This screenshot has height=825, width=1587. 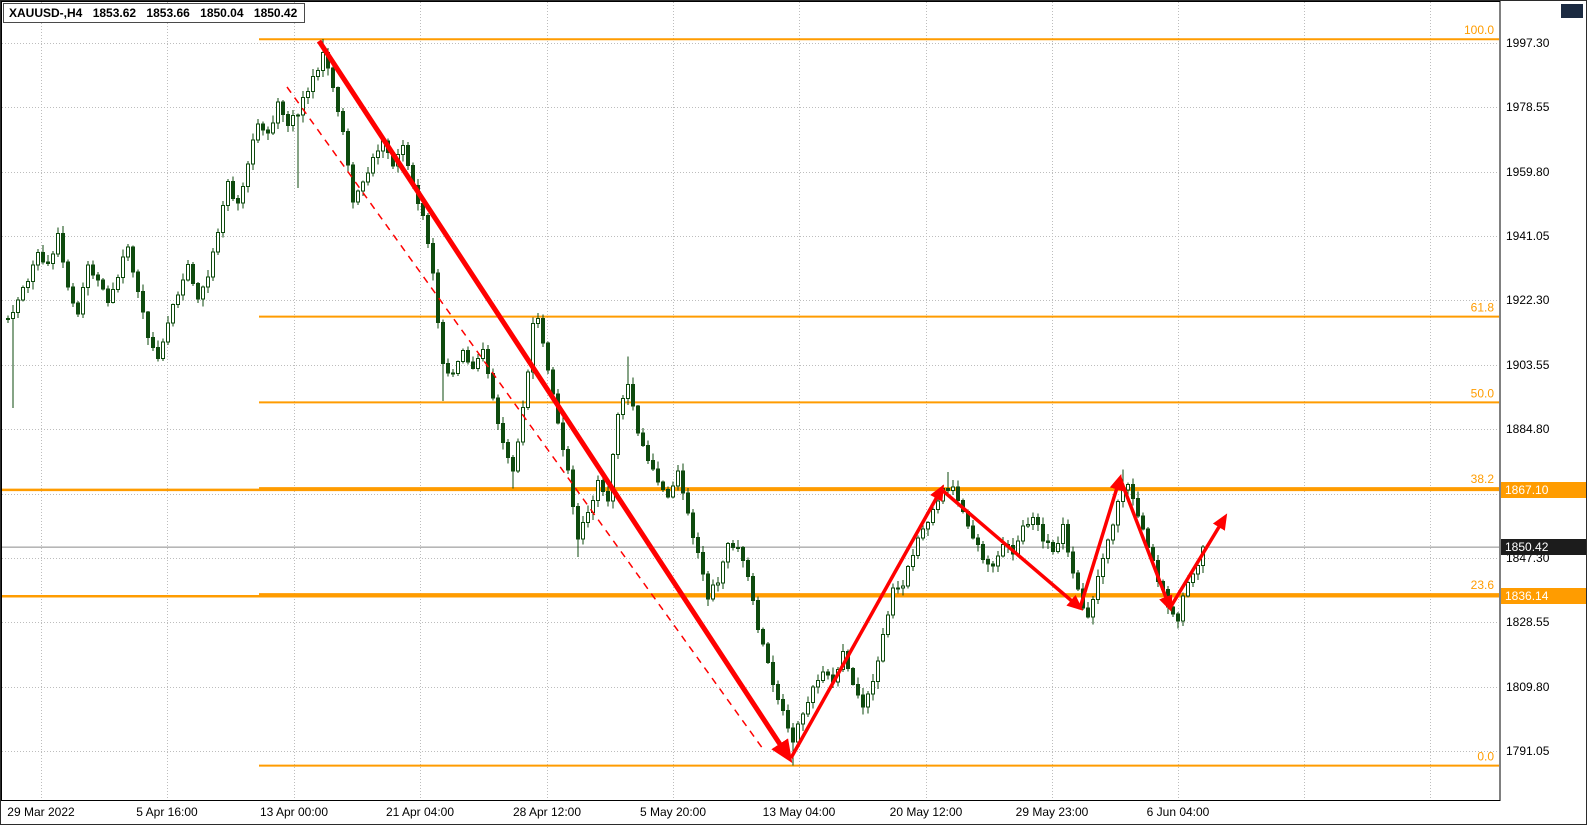 I want to click on fib-level-label-0.0: 0.0, so click(x=1485, y=757).